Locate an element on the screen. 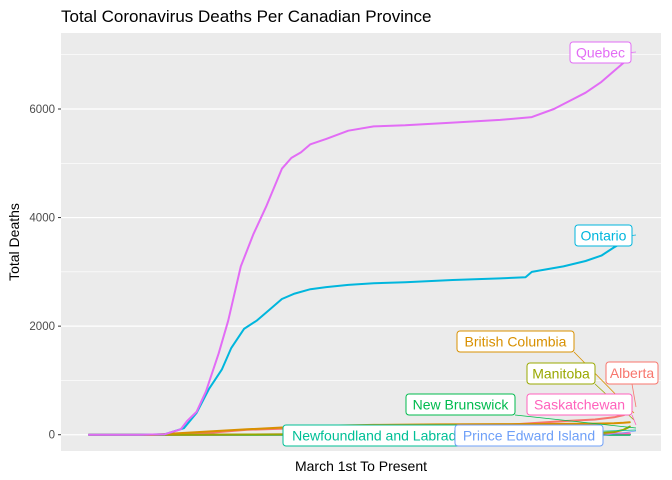 This screenshot has height=480, width=672. y-axis-ticks: 0 2000 4000 6000 is located at coordinates (45, 273).